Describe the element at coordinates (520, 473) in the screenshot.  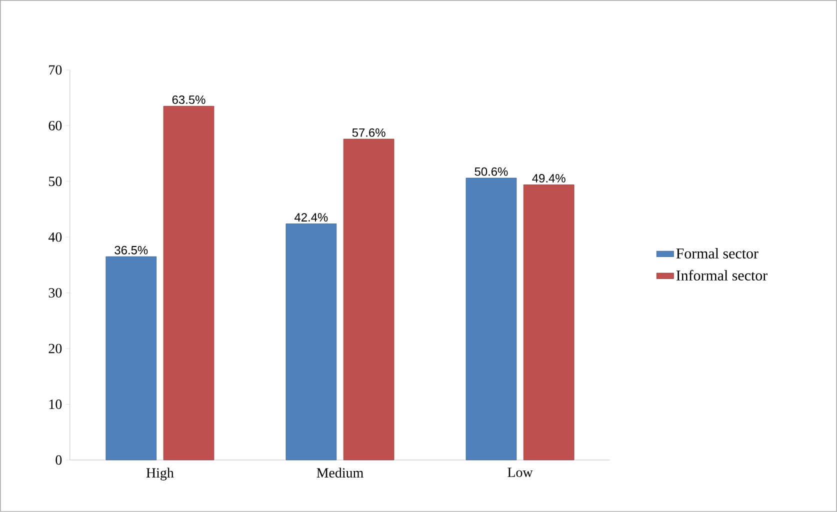
I see `x-tick-label: Low` at that location.